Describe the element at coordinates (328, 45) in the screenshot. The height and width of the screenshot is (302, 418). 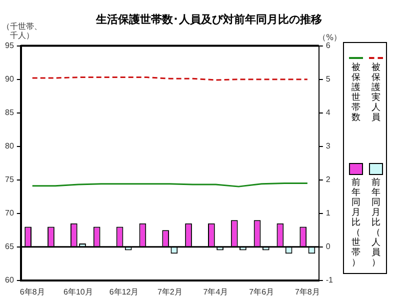
I see `y2-tick-label: 6` at that location.